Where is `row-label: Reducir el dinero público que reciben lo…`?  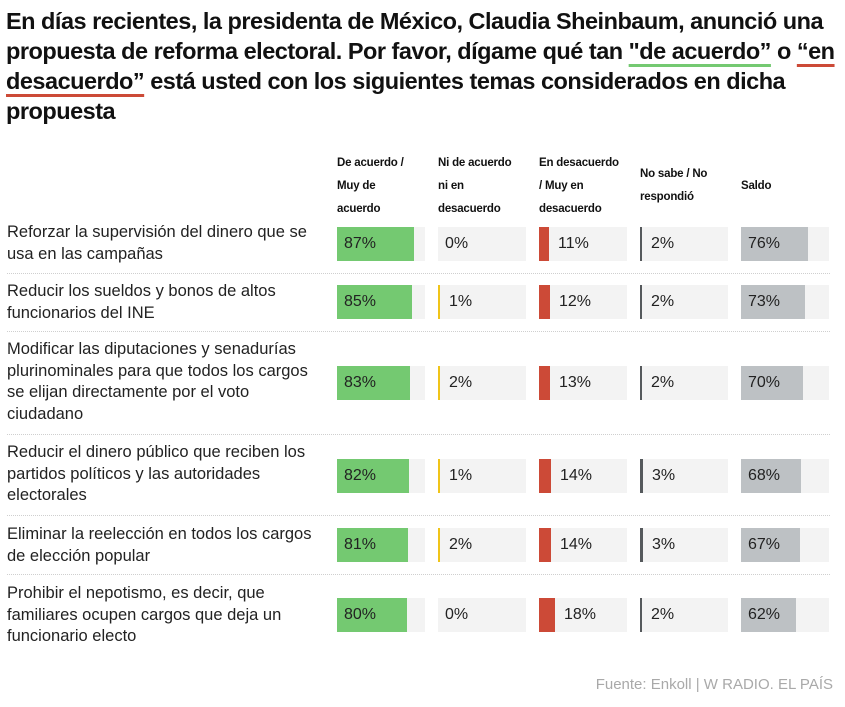 row-label: Reducir el dinero público que reciben lo… is located at coordinates (156, 473).